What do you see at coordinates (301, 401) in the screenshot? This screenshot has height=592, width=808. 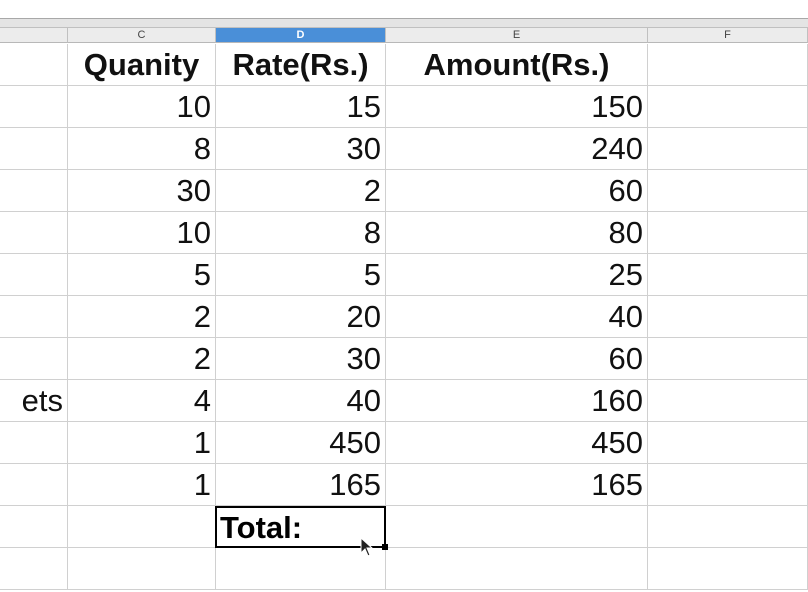 I see `cell-rate: 40` at bounding box center [301, 401].